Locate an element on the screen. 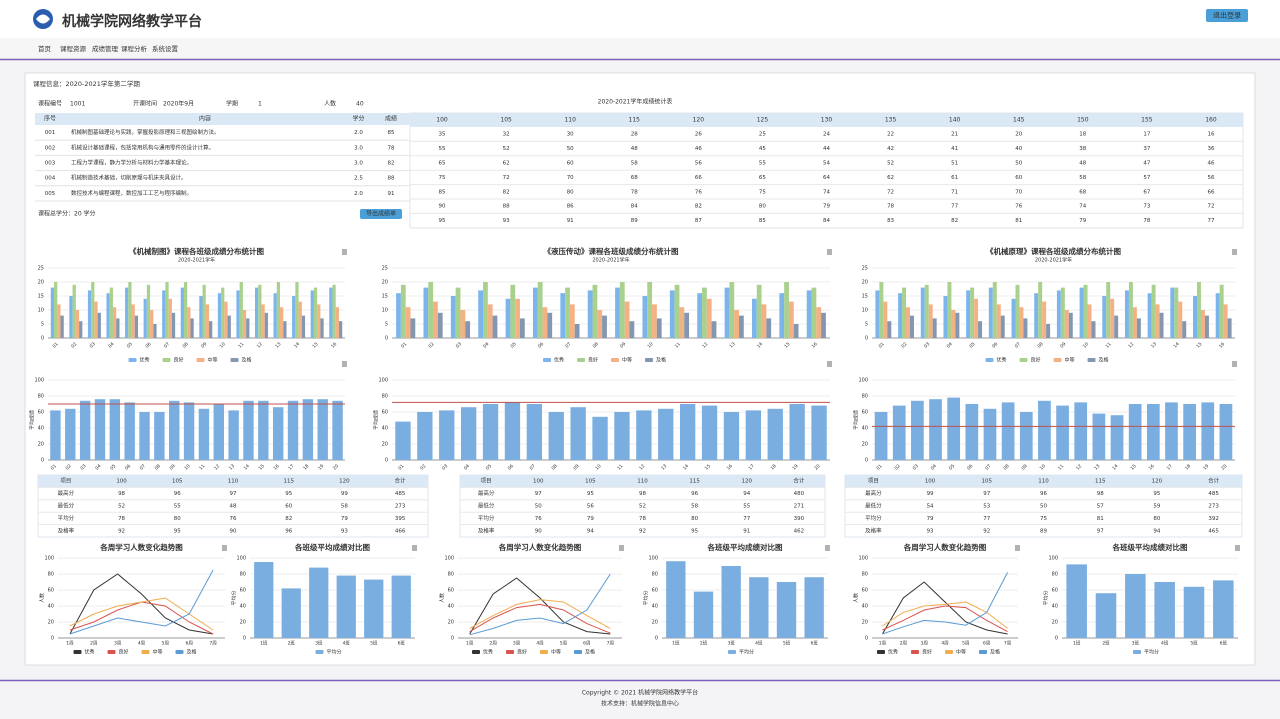 The width and height of the screenshot is (1280, 719). x-tick-label: 2周 is located at coordinates (903, 644).